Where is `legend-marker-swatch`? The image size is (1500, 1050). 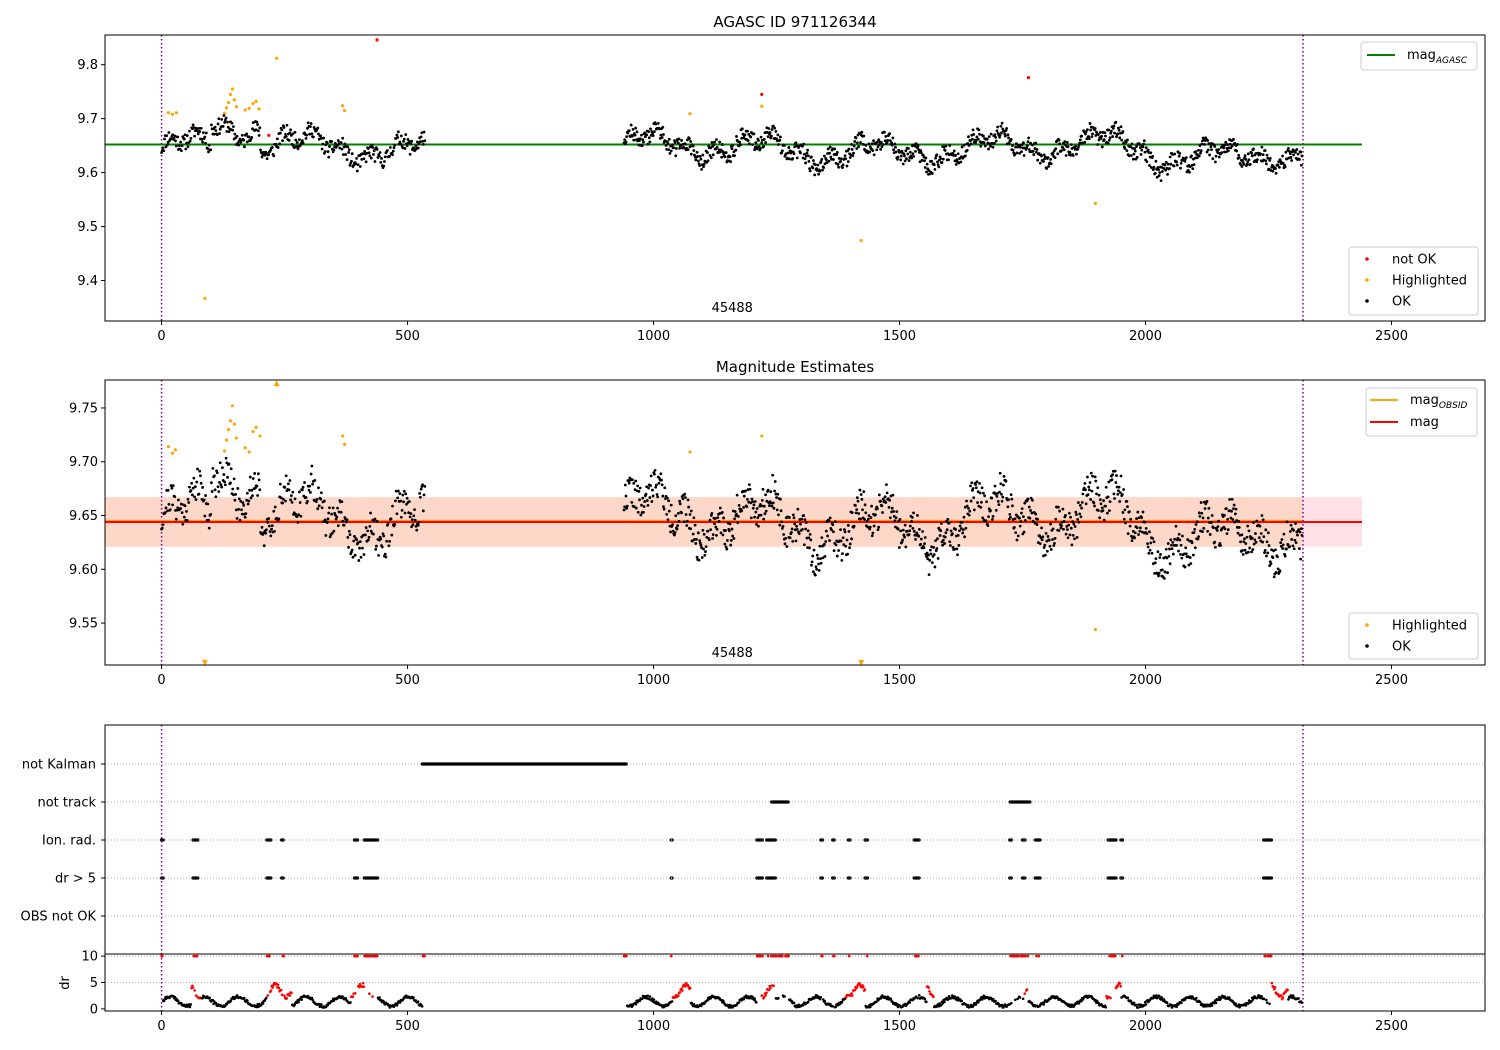
legend-marker-swatch is located at coordinates (1367, 259).